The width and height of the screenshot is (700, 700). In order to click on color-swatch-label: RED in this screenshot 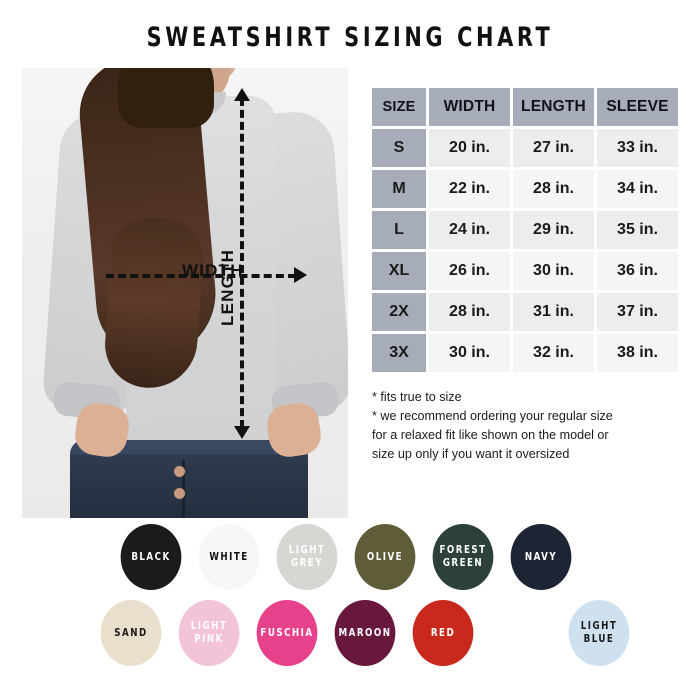, I will do `click(443, 632)`.